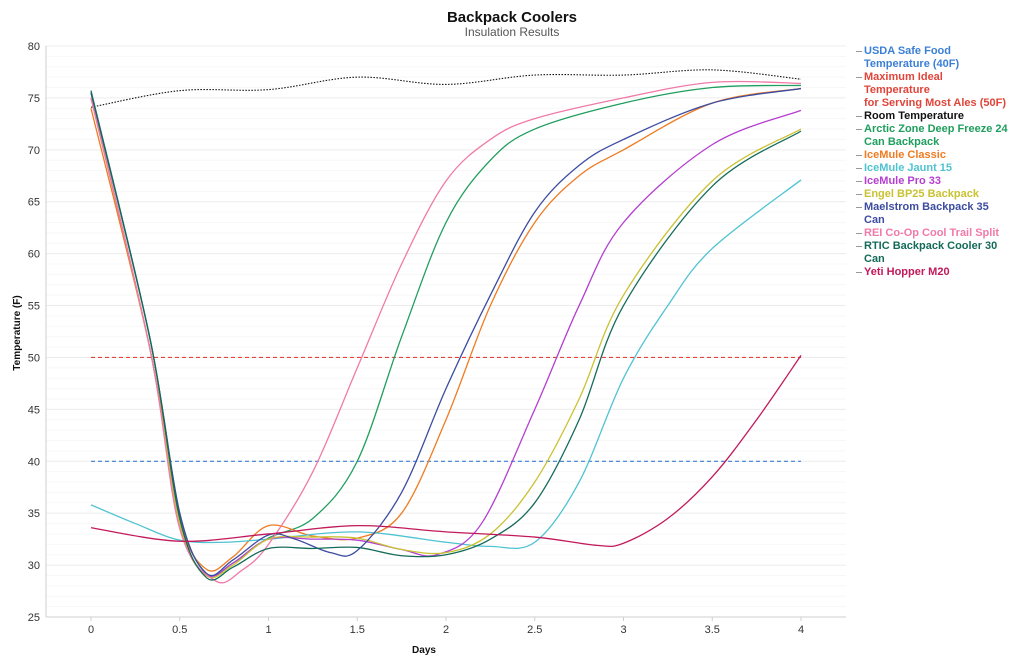 The height and width of the screenshot is (659, 1024). What do you see at coordinates (940, 214) in the screenshot?
I see `legend-item: Maelstrom Backpack 35 Can` at bounding box center [940, 214].